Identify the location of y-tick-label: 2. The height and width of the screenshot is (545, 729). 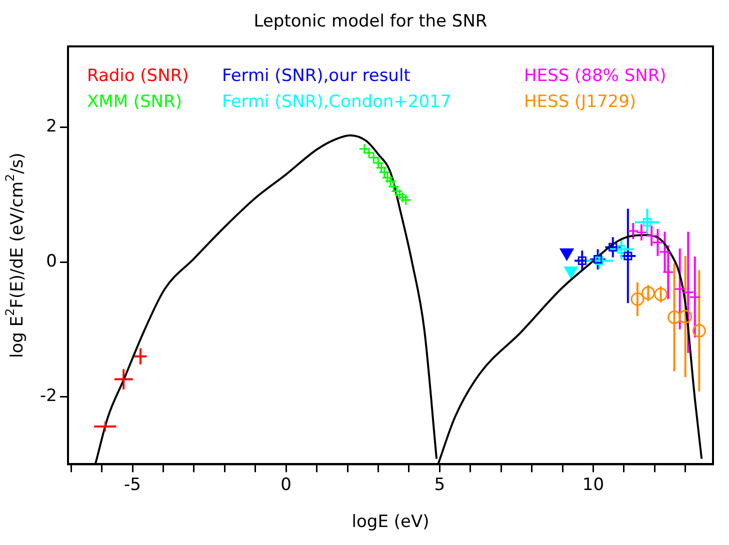
(51, 126).